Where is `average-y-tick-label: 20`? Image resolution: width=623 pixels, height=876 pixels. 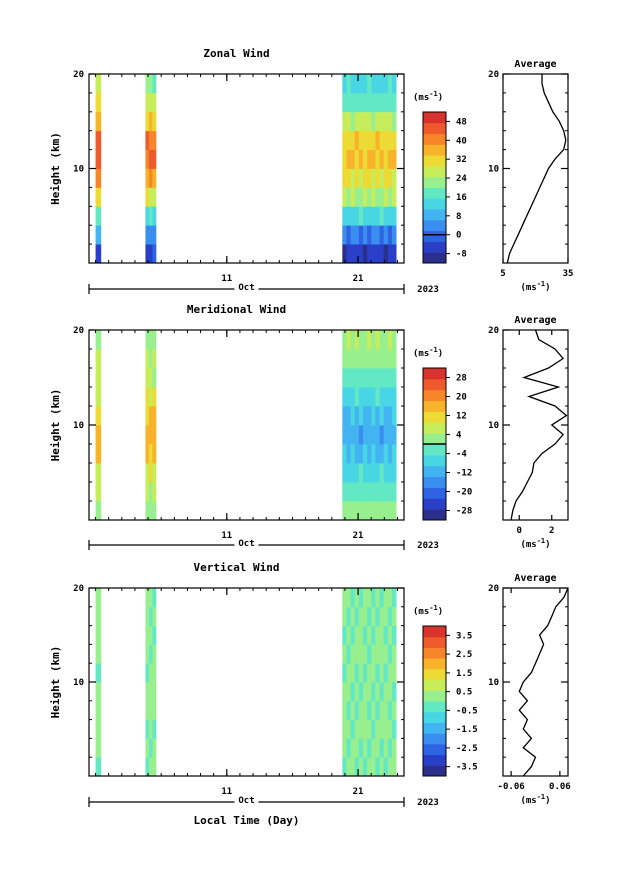 average-y-tick-label: 20 is located at coordinates (493, 75).